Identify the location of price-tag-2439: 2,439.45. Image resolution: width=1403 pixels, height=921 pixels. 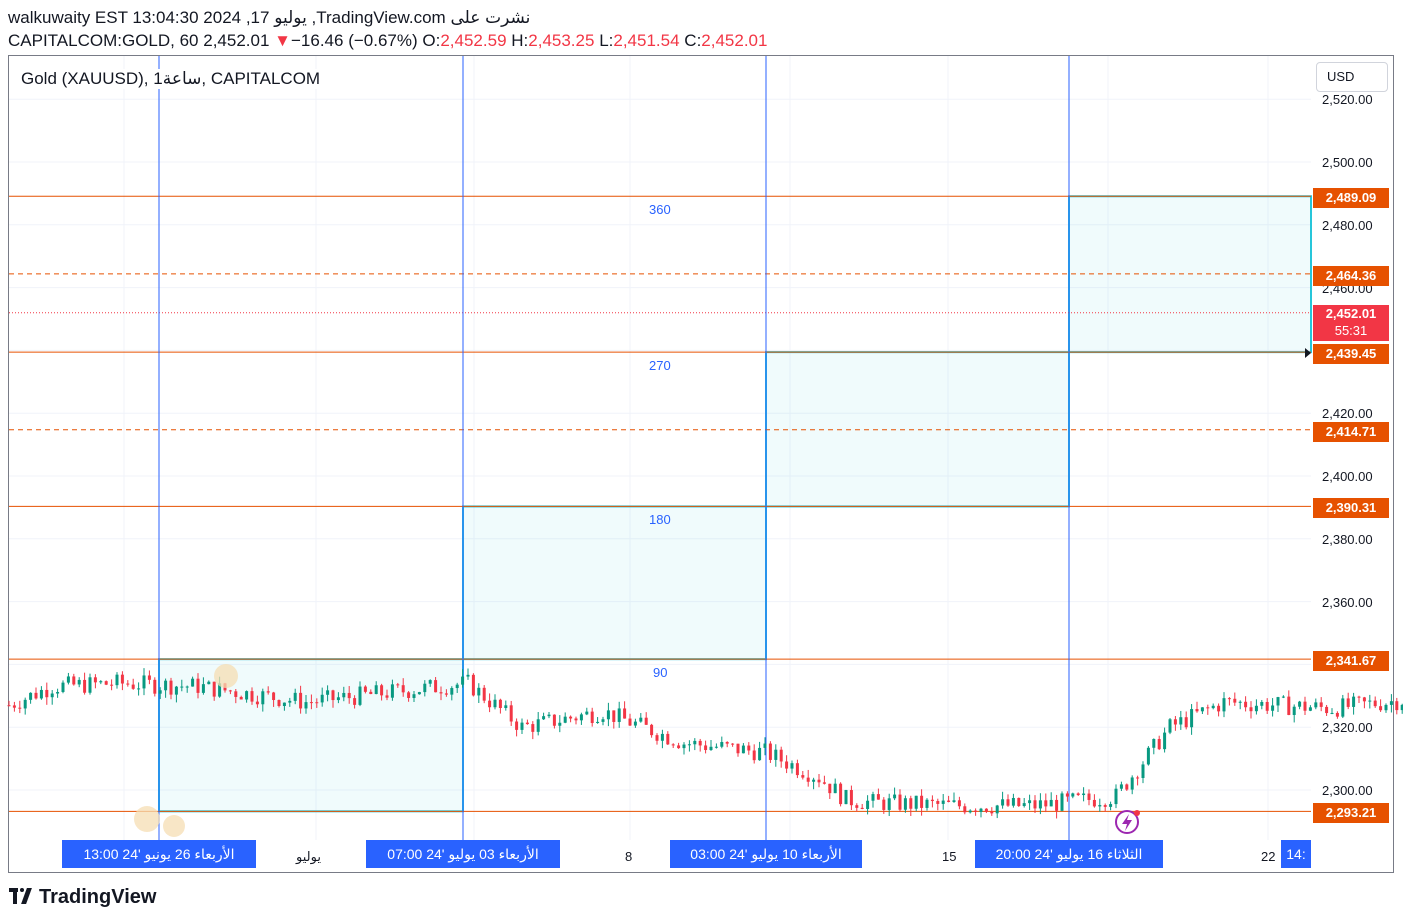
(1351, 354).